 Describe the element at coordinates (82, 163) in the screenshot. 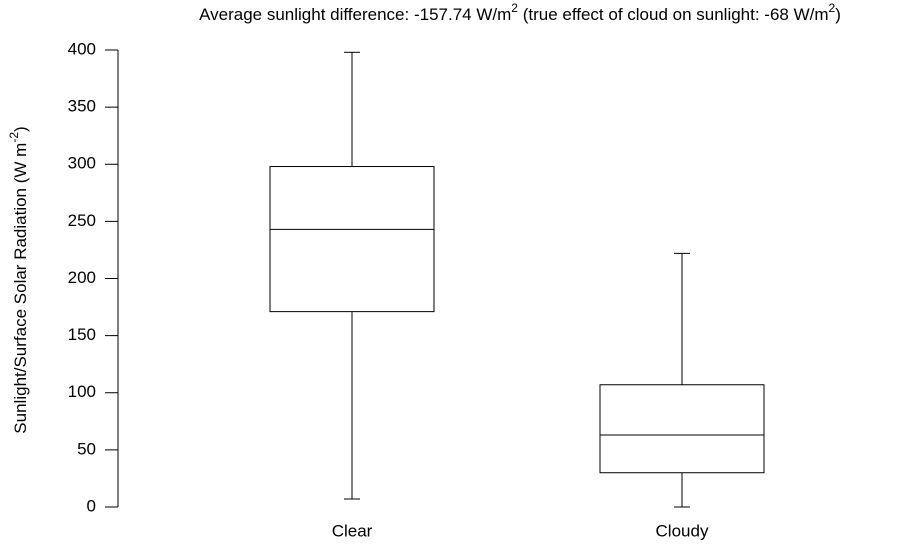

I see `y-tick-label: 300` at that location.